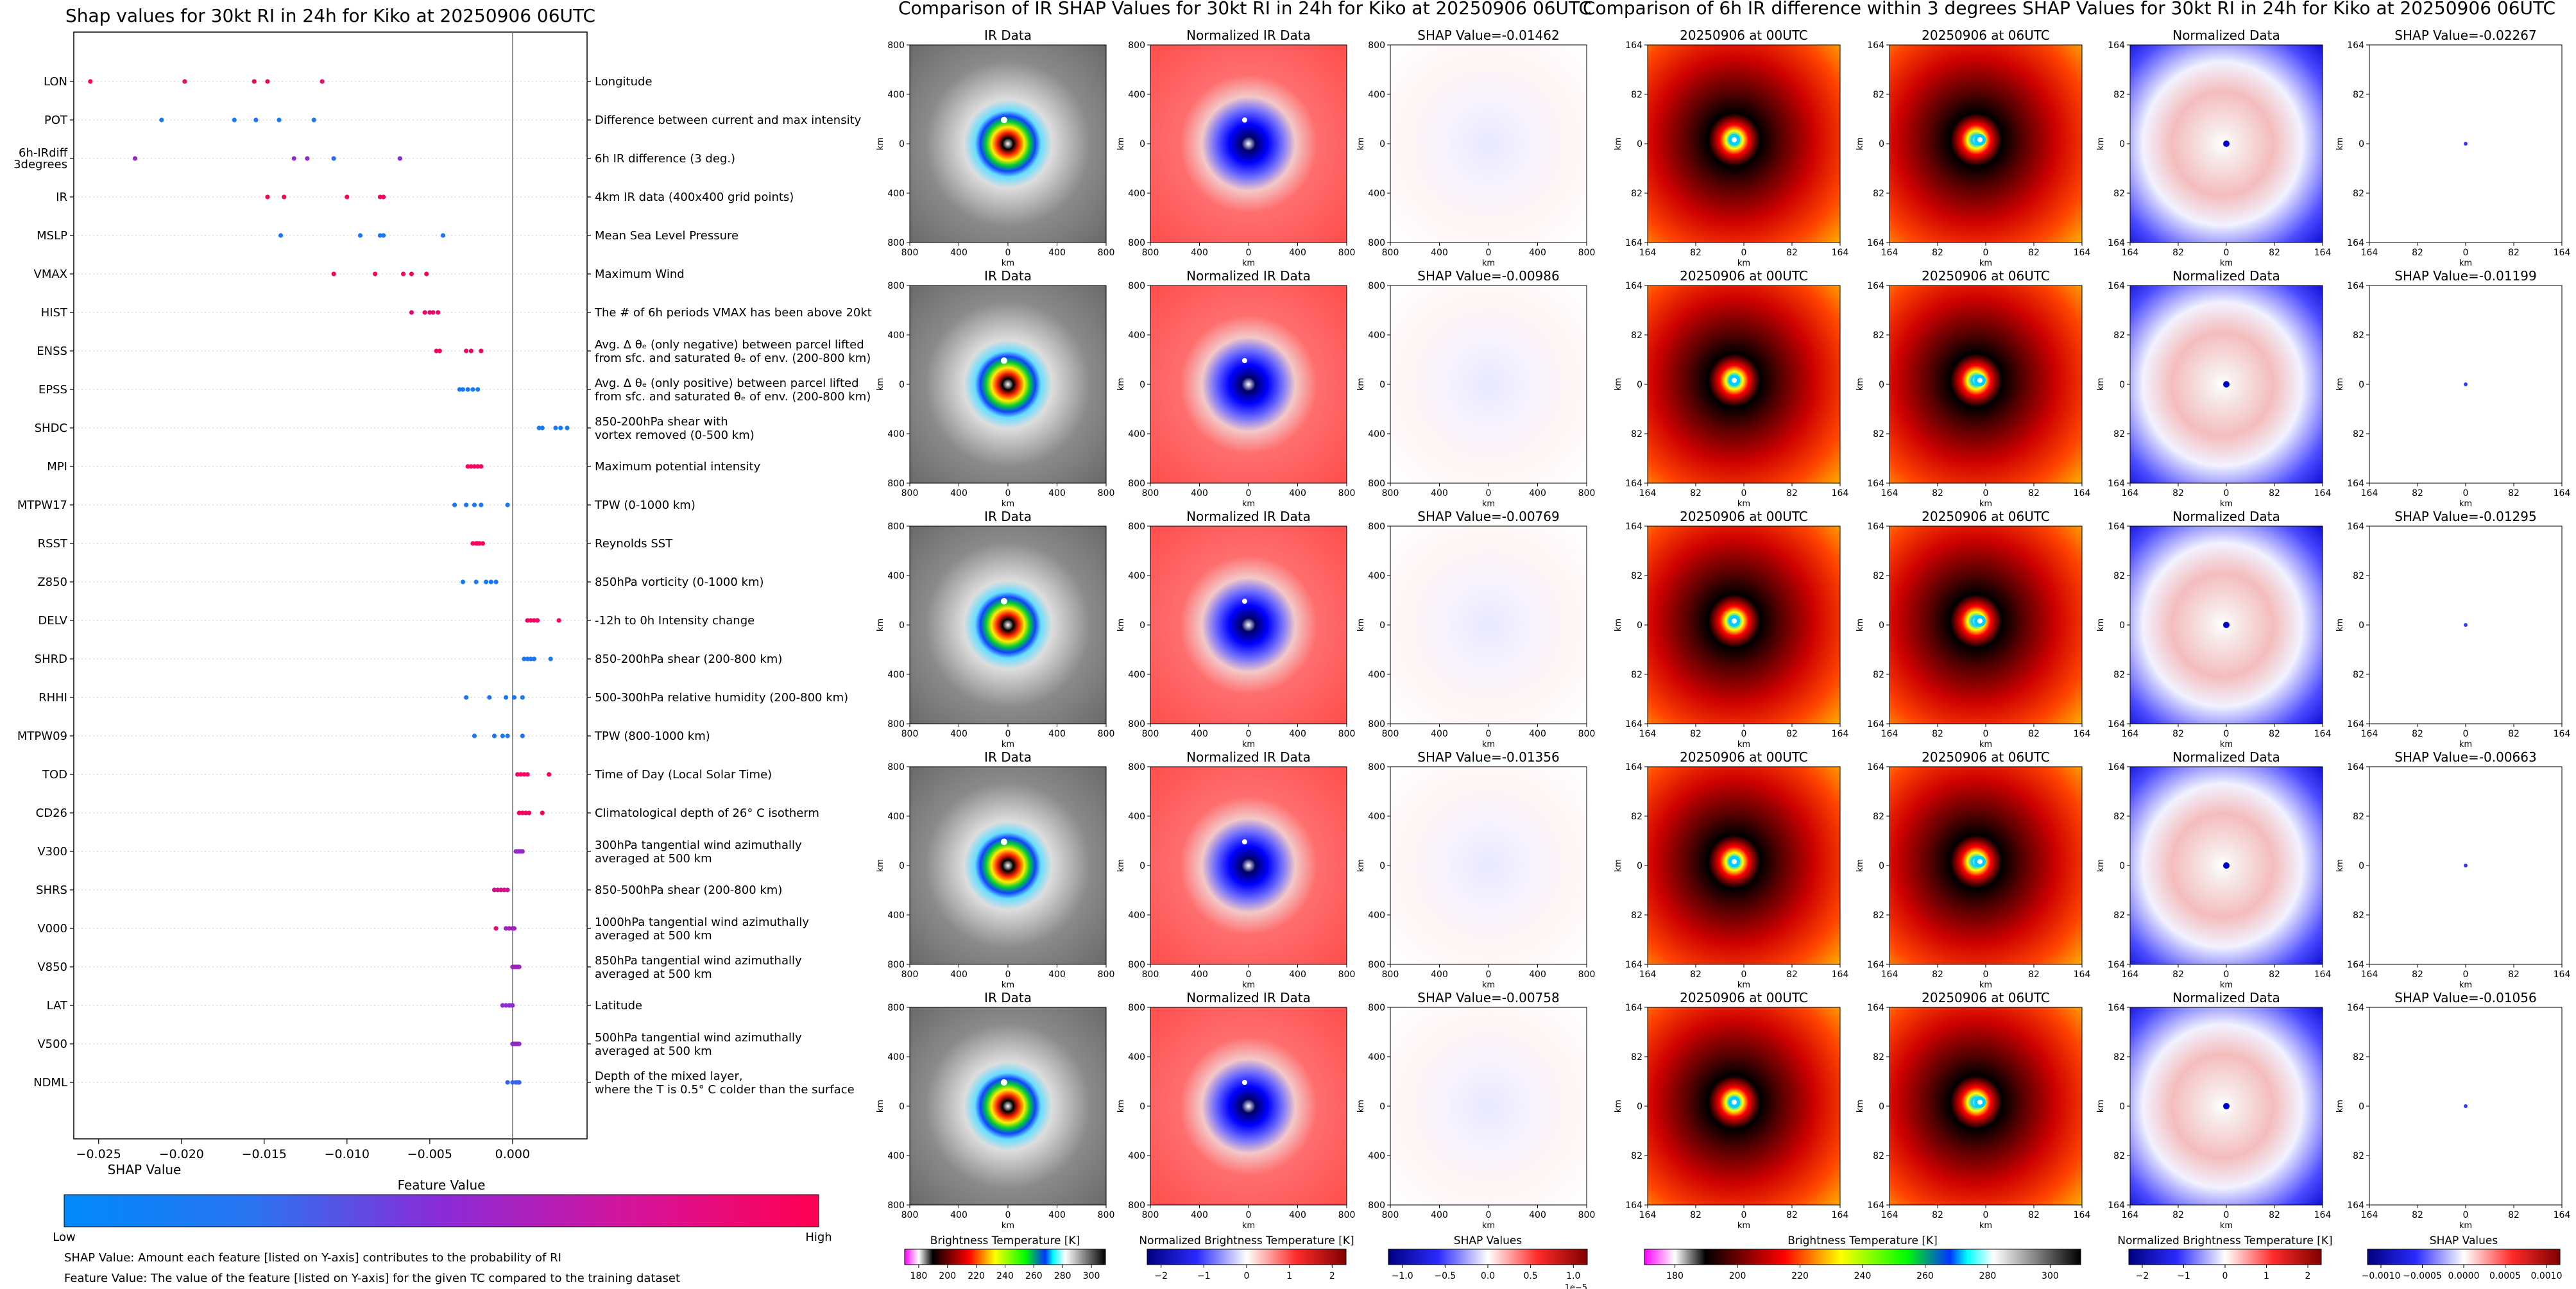 This screenshot has height=1289, width=2576. What do you see at coordinates (2464, 1276) in the screenshot?
I see `diff-shap-colorbar-tick-label: 0.0000` at bounding box center [2464, 1276].